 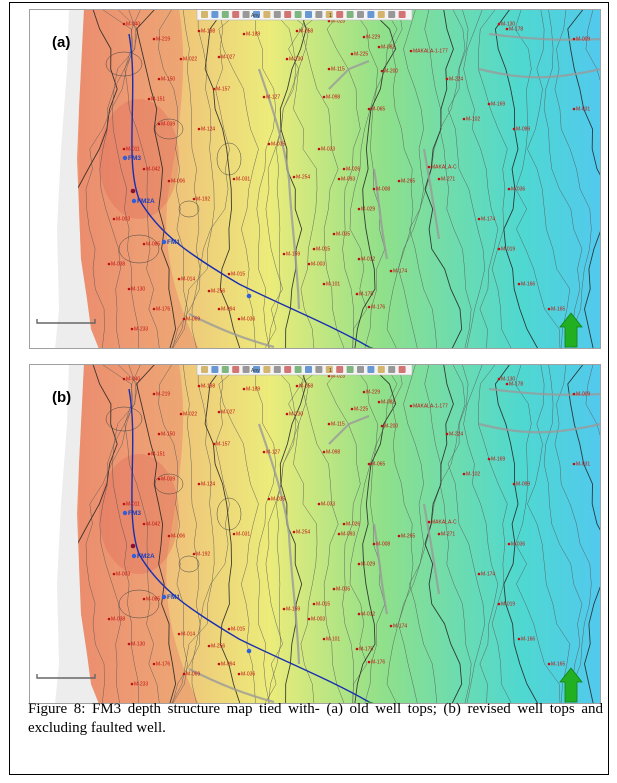 What do you see at coordinates (388, 48) in the screenshot?
I see `well-label: M-082` at bounding box center [388, 48].